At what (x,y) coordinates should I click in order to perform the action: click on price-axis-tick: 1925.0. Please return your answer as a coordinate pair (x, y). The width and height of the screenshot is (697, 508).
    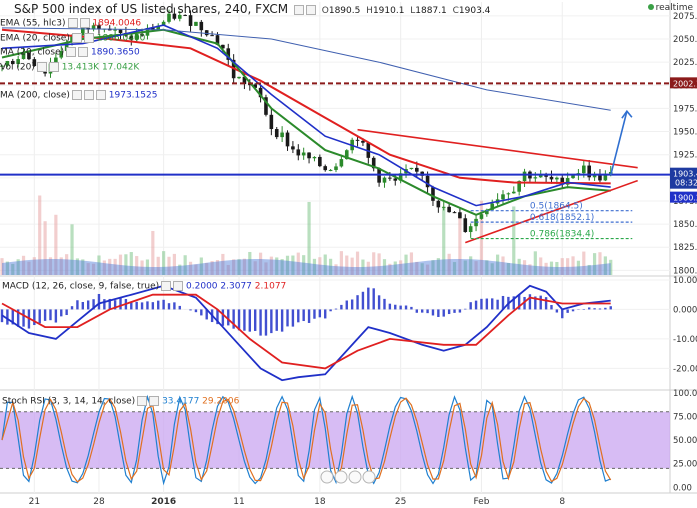
    Looking at the image, I should click on (685, 156).